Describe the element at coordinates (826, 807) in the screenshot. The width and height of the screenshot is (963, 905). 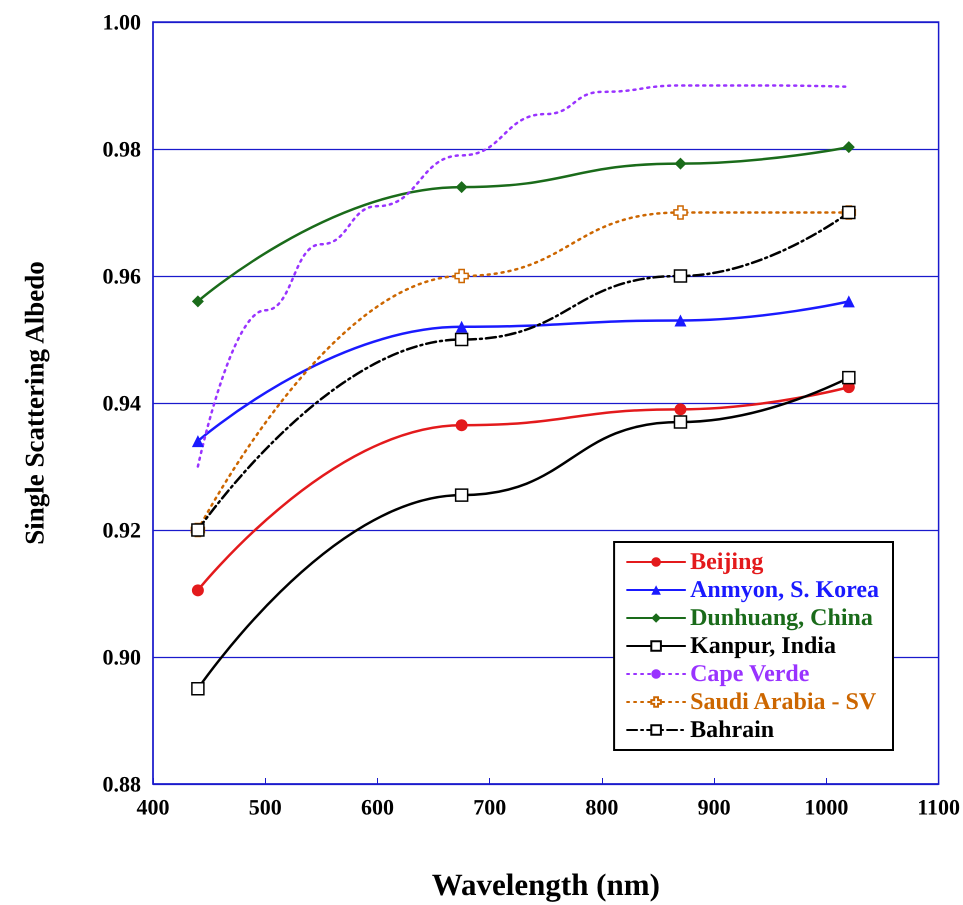
I see `x-tick-label: 1000` at that location.